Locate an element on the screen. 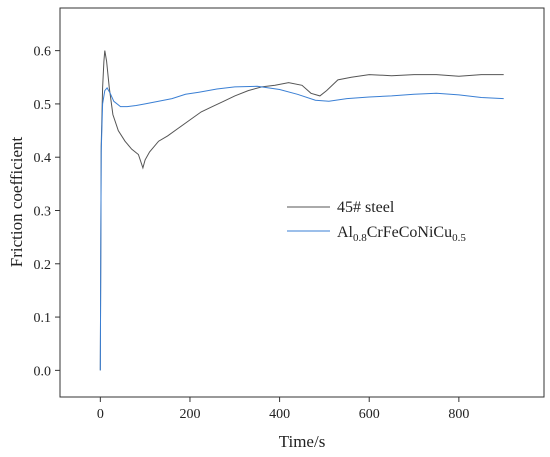  x-tick-label: 200 is located at coordinates (189, 414).